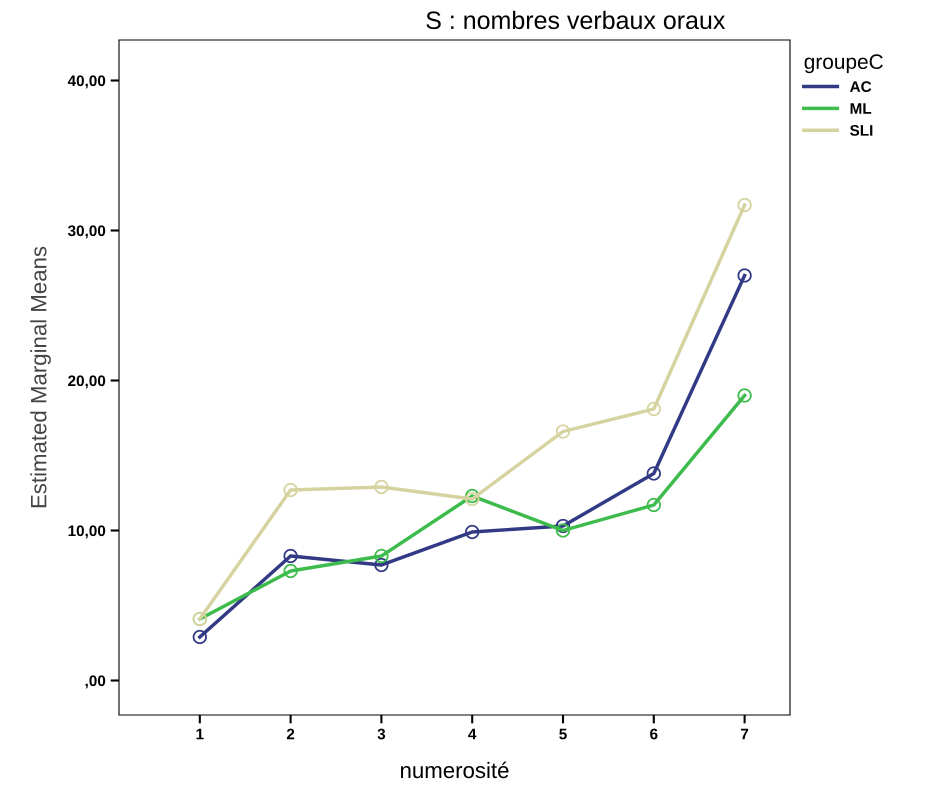  What do you see at coordinates (861, 130) in the screenshot?
I see `legend-label: SLI` at bounding box center [861, 130].